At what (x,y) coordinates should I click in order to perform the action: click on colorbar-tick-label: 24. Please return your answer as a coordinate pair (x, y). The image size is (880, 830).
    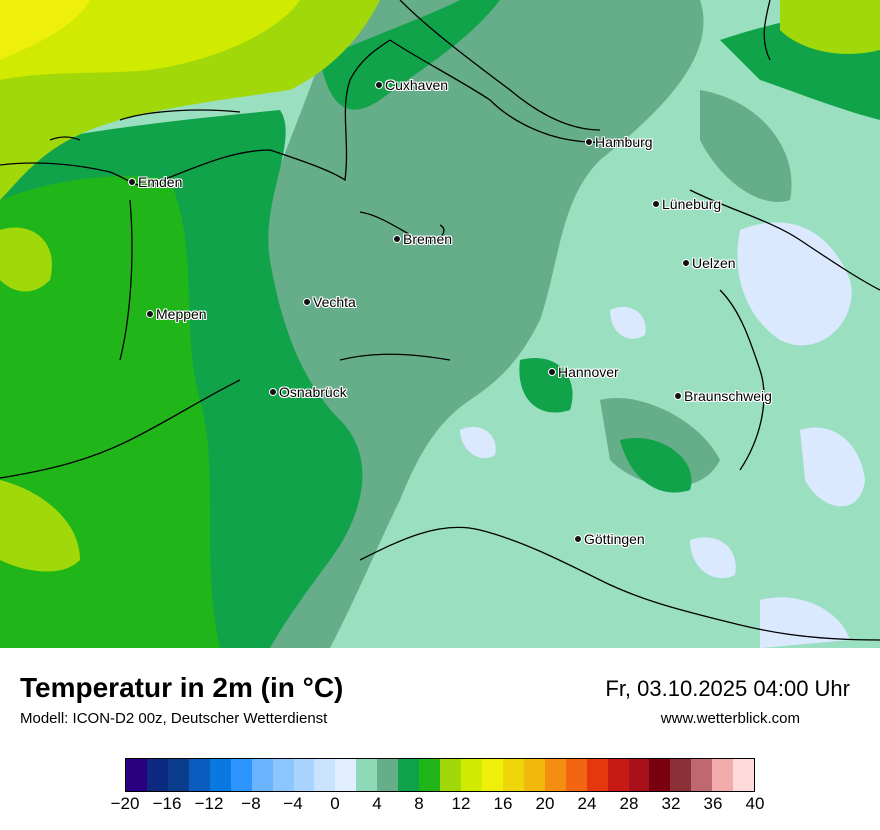
    Looking at the image, I should click on (587, 803).